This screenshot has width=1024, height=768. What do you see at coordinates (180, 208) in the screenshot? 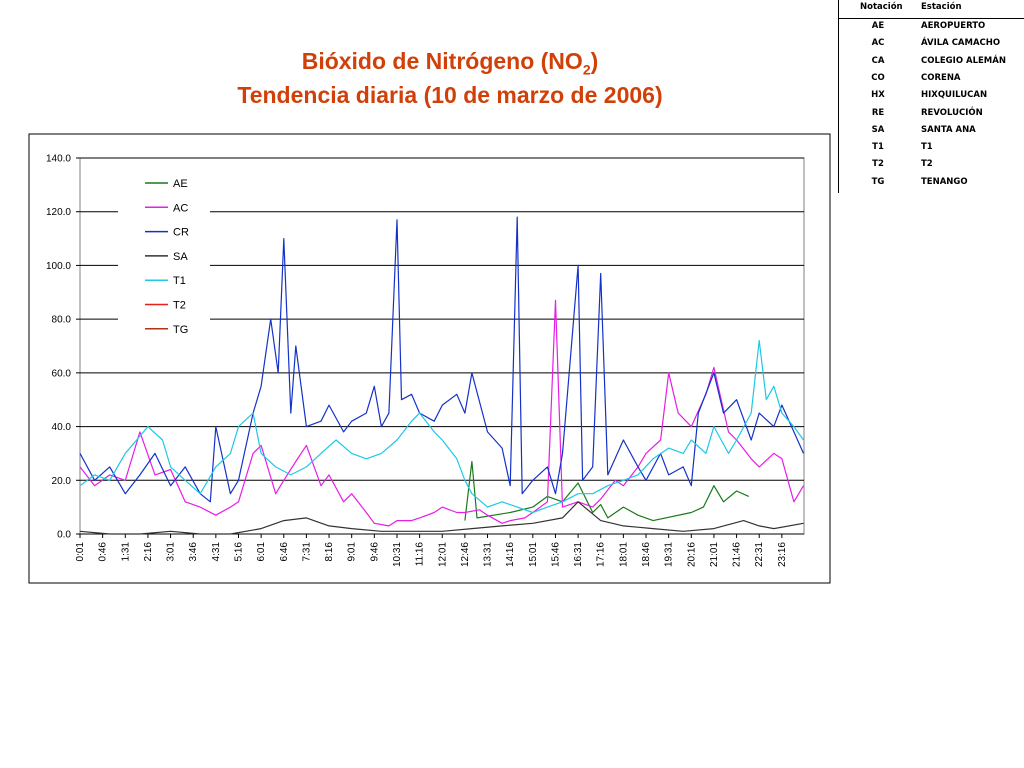
I see `legend-label-ac: AC` at bounding box center [180, 208].